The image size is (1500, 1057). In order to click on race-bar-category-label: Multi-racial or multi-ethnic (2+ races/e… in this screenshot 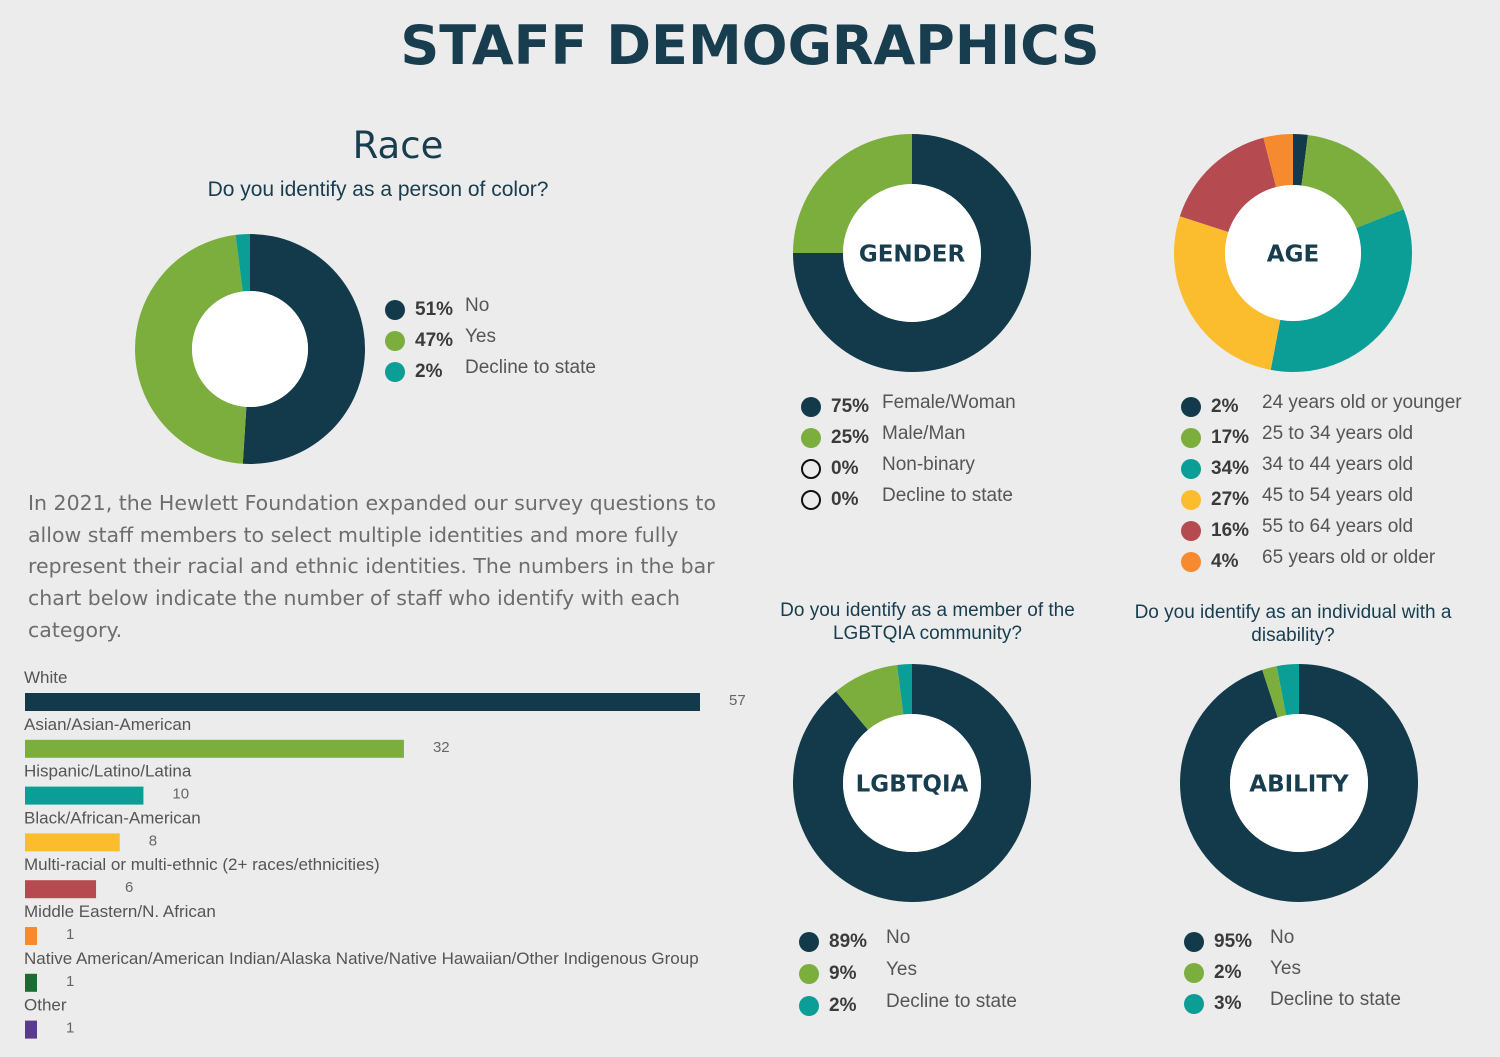, I will do `click(202, 864)`.